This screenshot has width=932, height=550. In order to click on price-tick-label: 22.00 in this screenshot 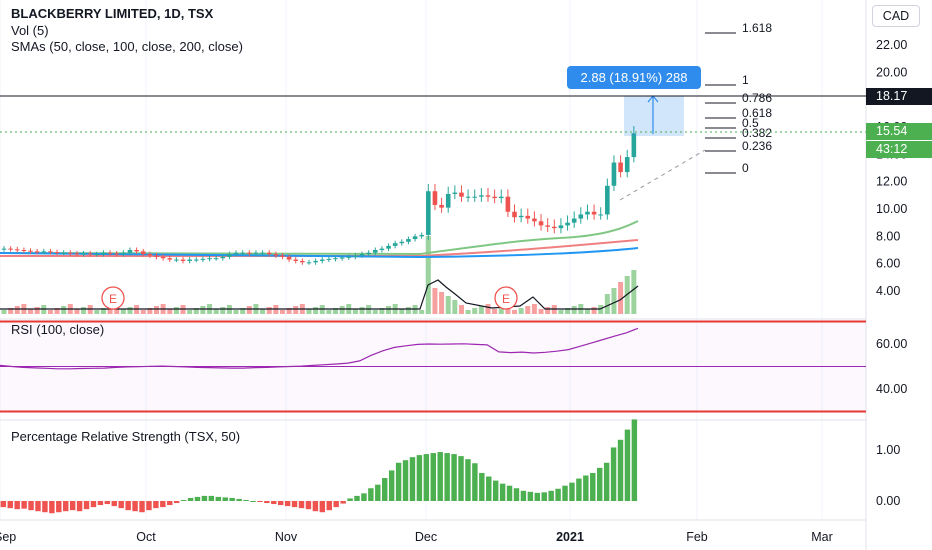, I will do `click(891, 45)`.